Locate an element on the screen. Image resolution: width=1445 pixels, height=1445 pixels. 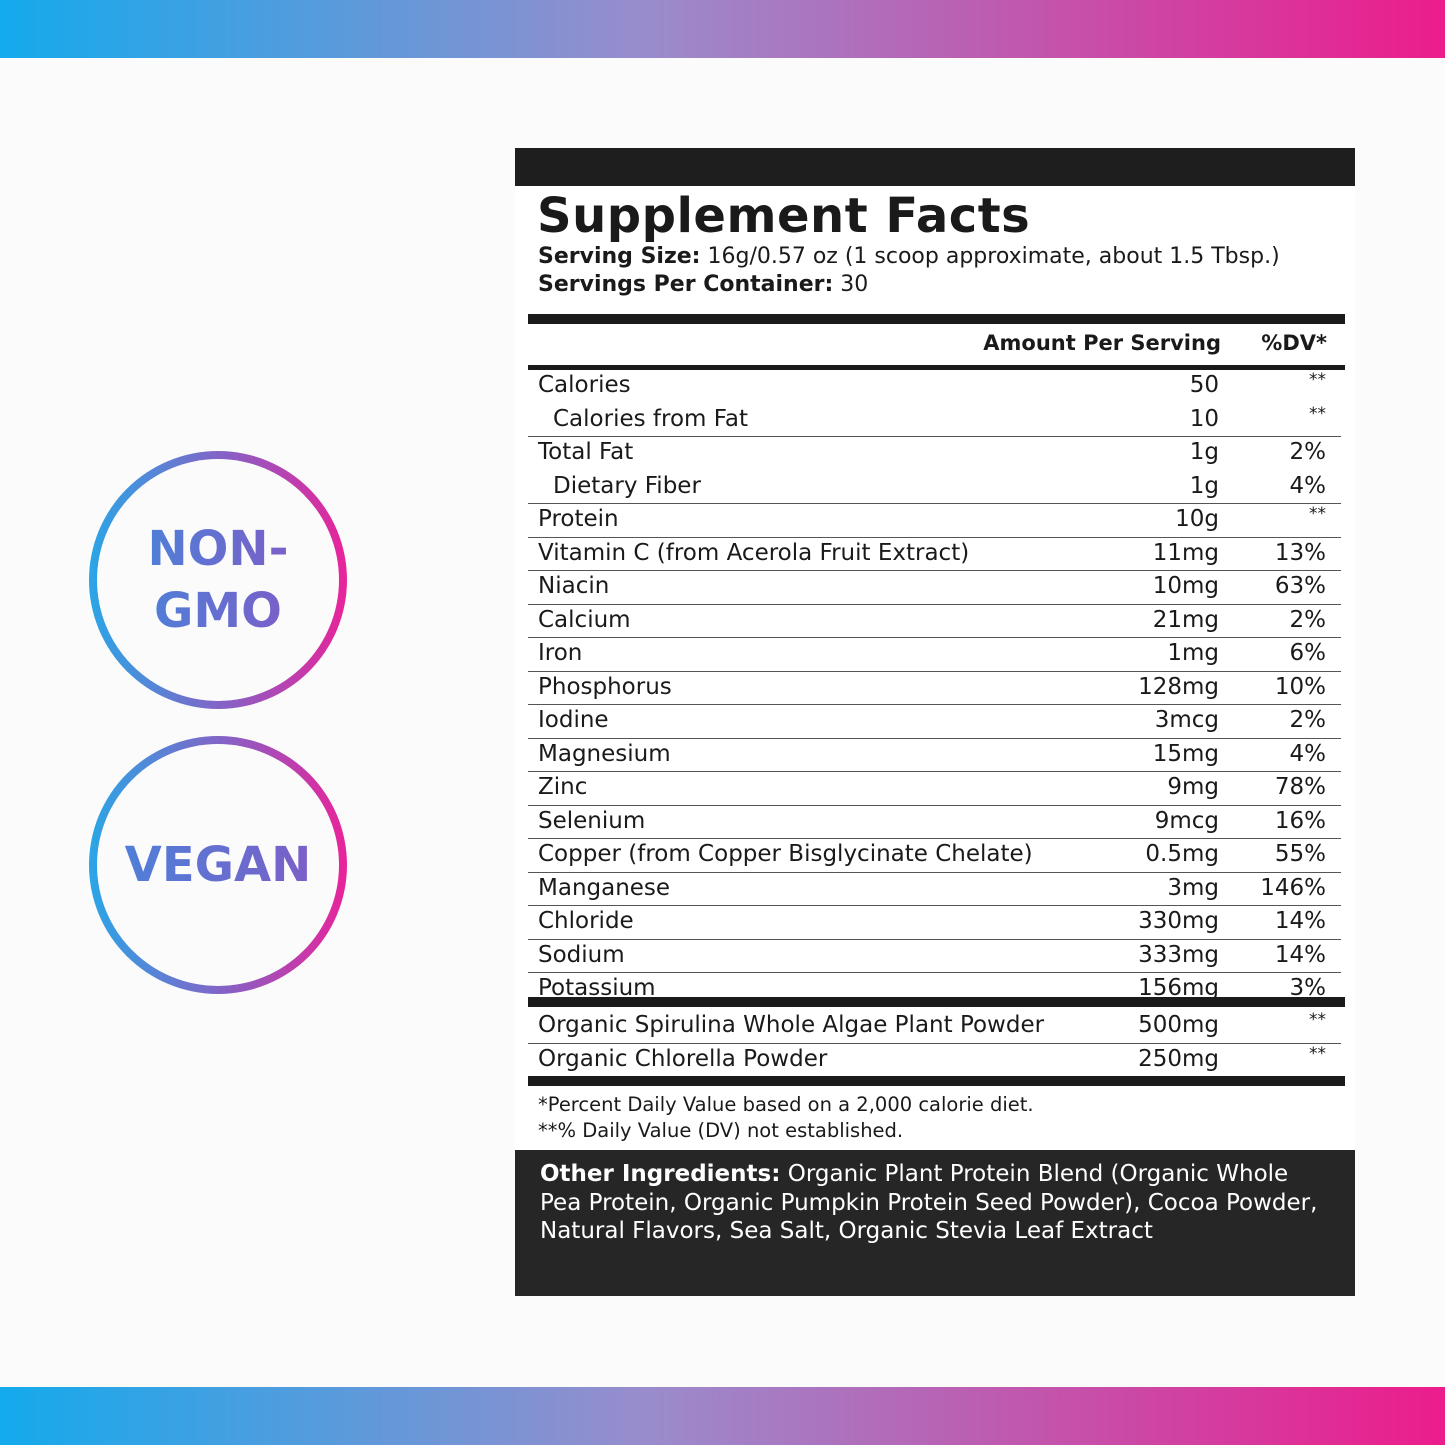
nutrient-row: Sodium 333mg 14% is located at coordinates (934, 956).